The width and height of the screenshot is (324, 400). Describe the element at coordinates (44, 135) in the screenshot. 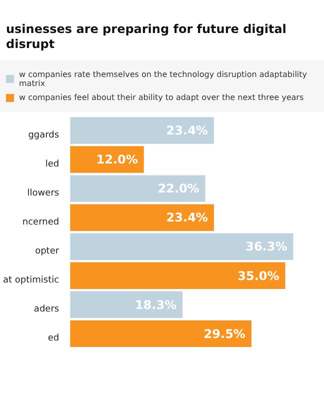

I see `y-tick-label: ggards` at that location.